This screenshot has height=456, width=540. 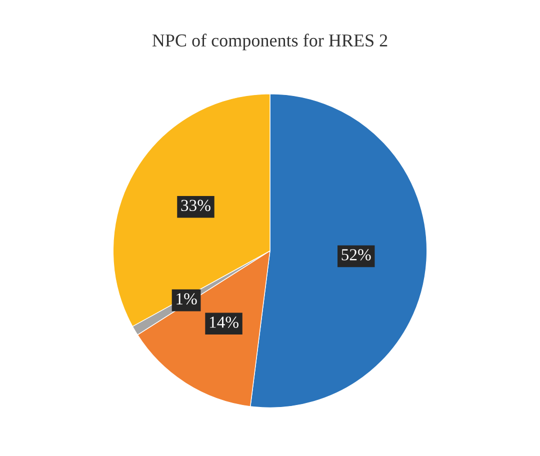 What do you see at coordinates (195, 206) in the screenshot?
I see `data-label: 33%` at bounding box center [195, 206].